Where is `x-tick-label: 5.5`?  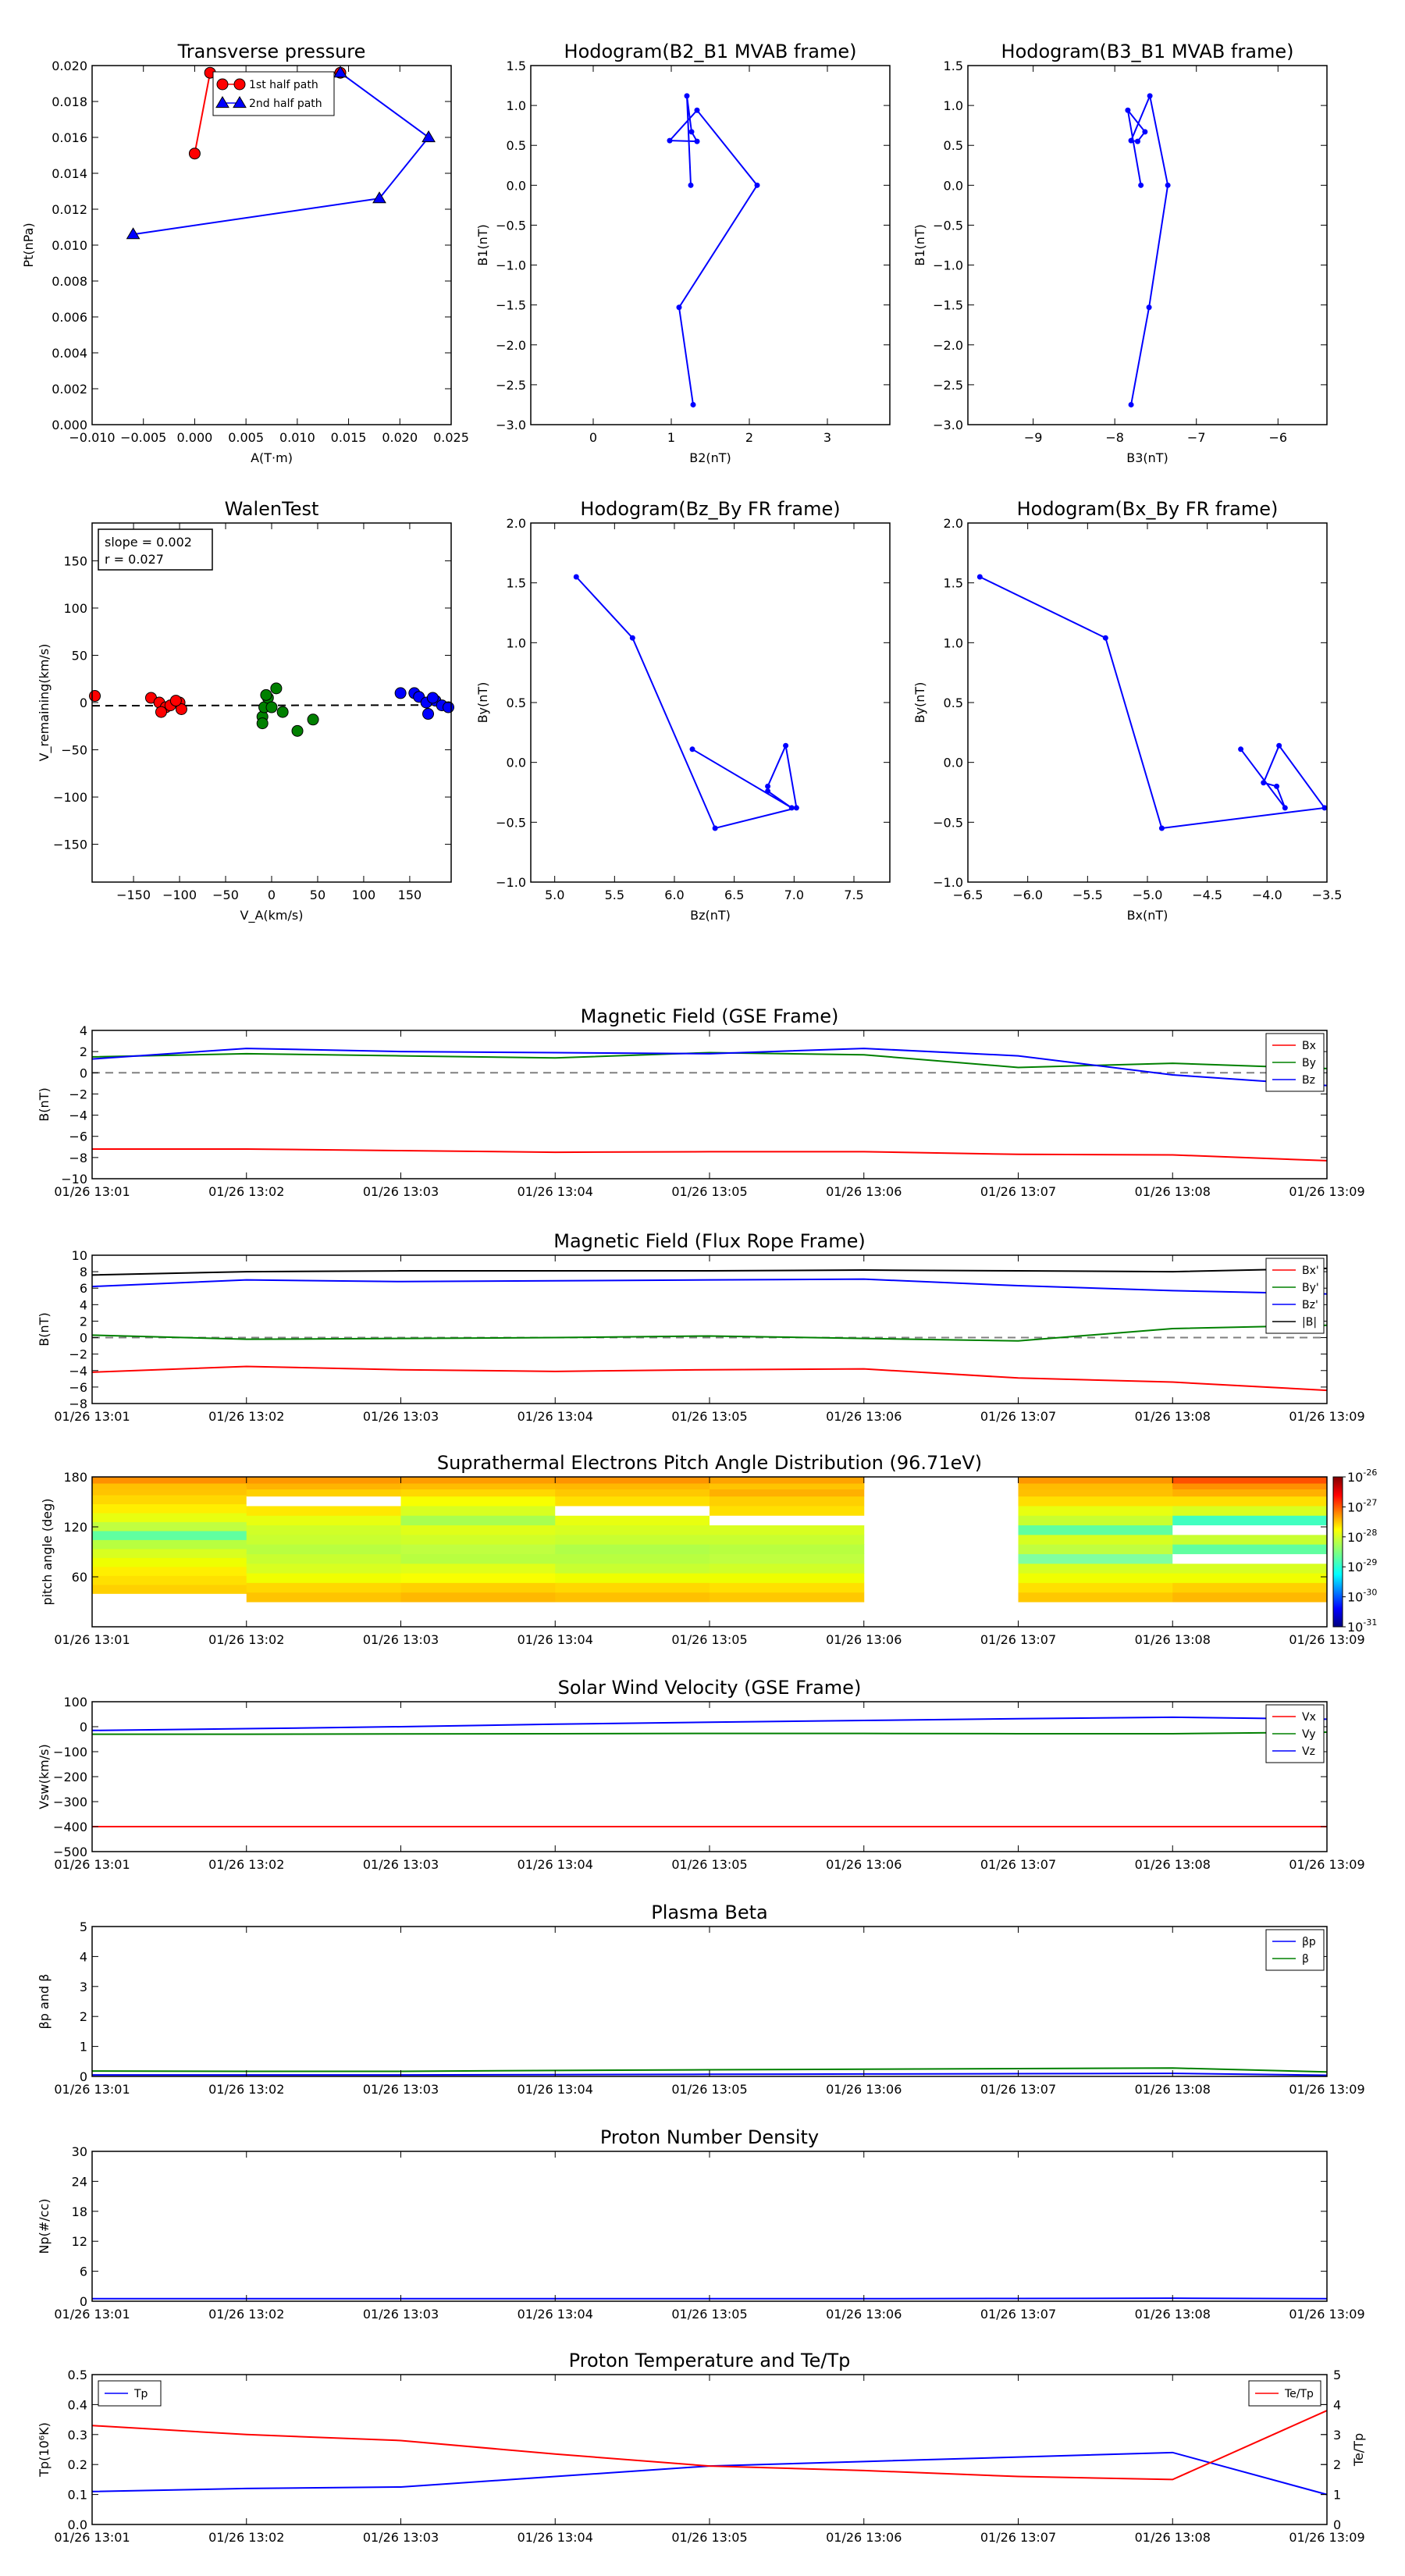 x-tick-label: 5.5 is located at coordinates (614, 895).